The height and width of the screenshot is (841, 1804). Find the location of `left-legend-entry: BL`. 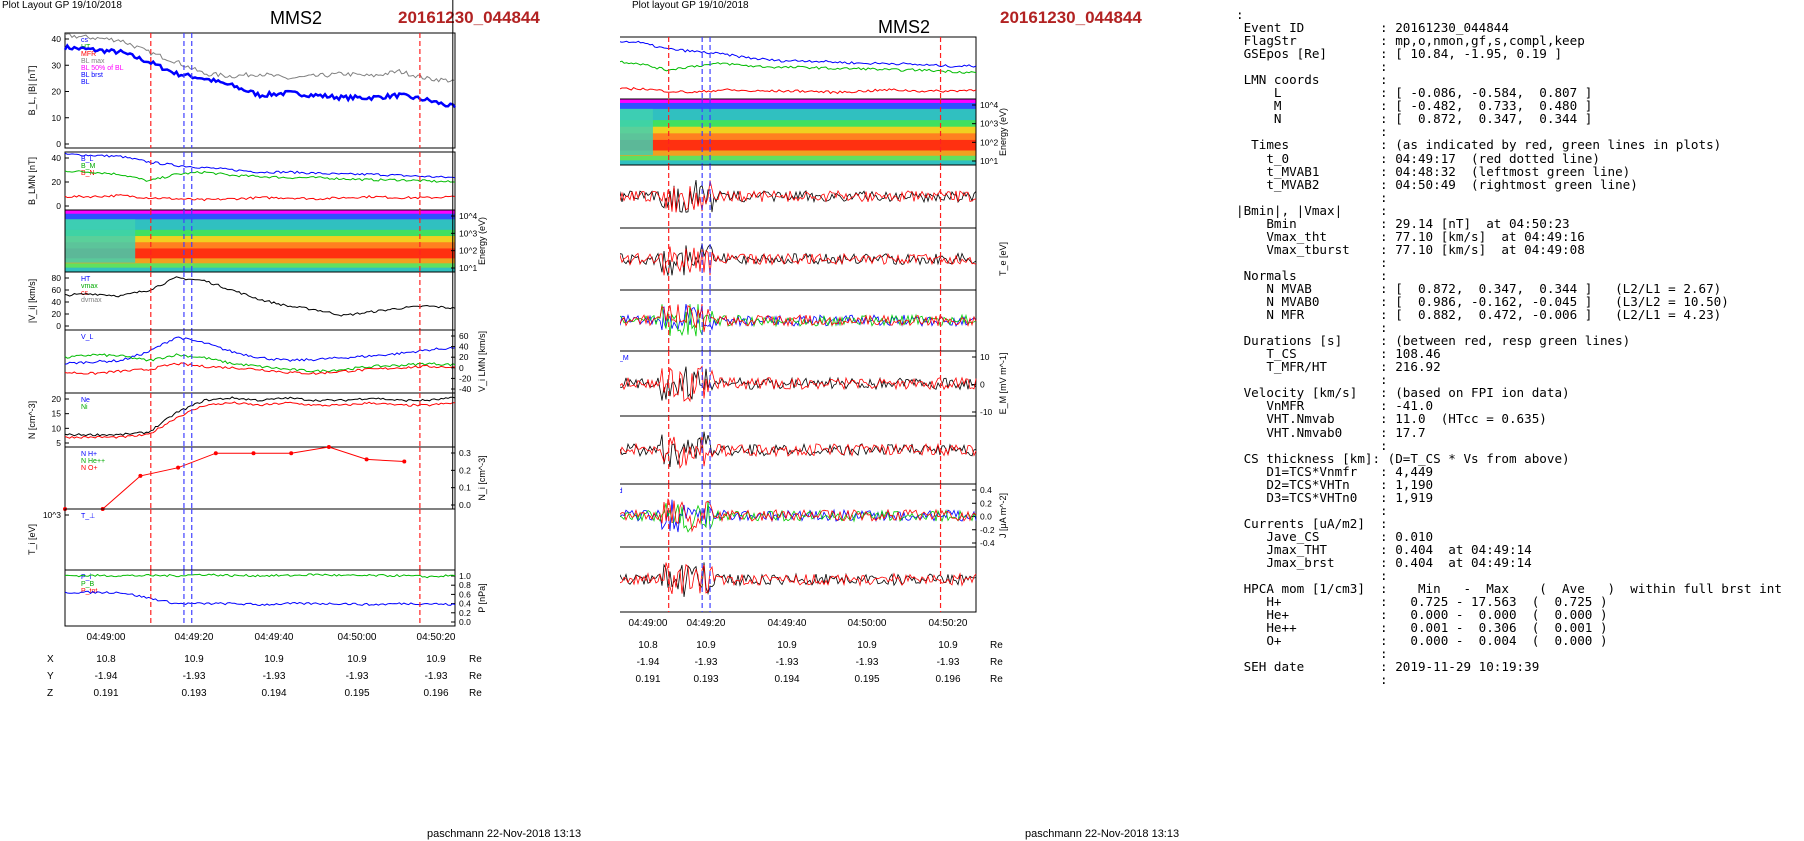

left-legend-entry: BL is located at coordinates (85, 82).